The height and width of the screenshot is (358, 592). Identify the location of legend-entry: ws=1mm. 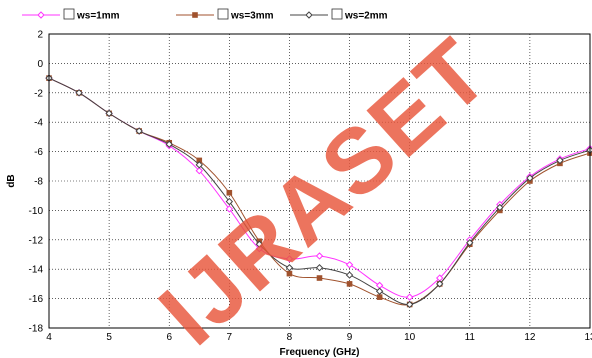
(71, 15).